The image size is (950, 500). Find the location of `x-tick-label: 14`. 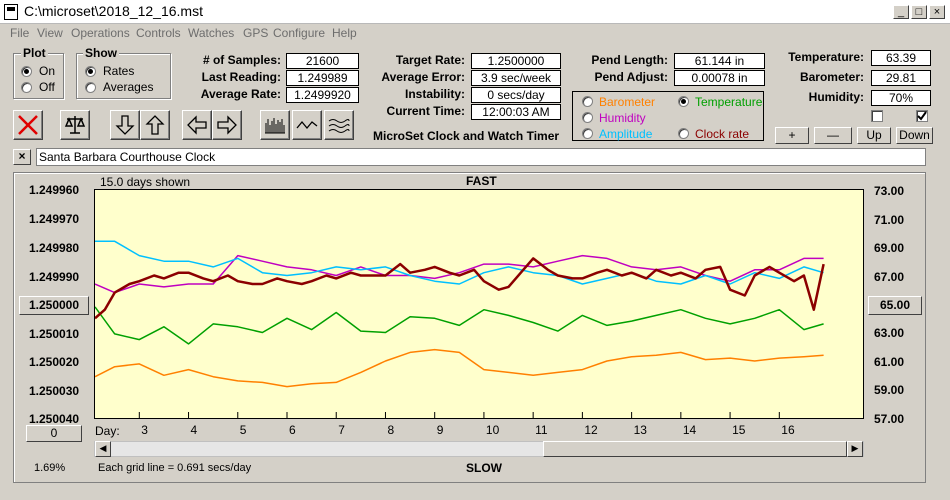

x-tick-label: 14 is located at coordinates (689, 430).